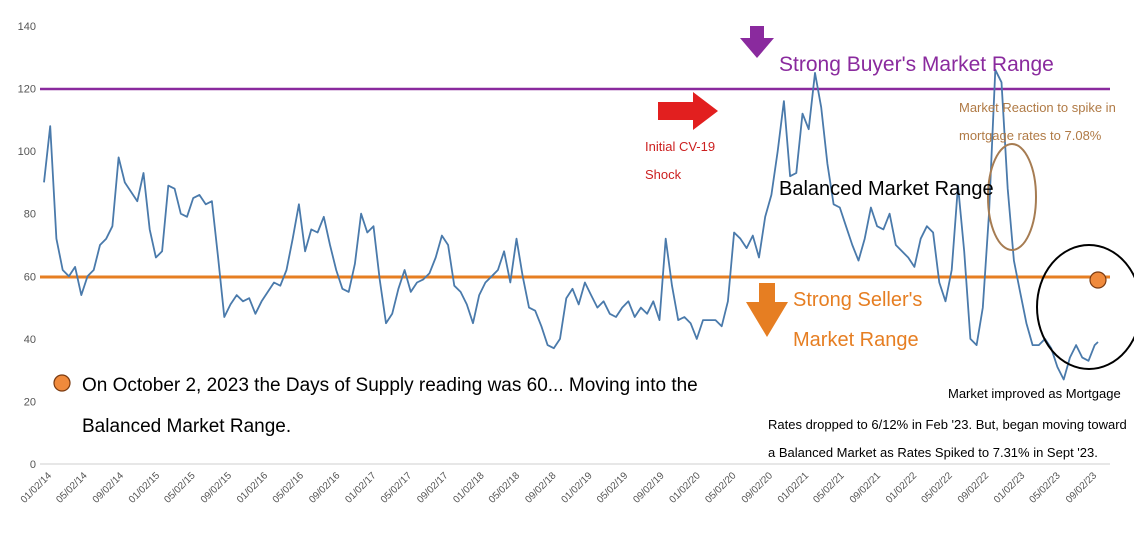 The image size is (1134, 553). I want to click on reaction-label-1: Market Reaction to spike in, so click(1037, 107).